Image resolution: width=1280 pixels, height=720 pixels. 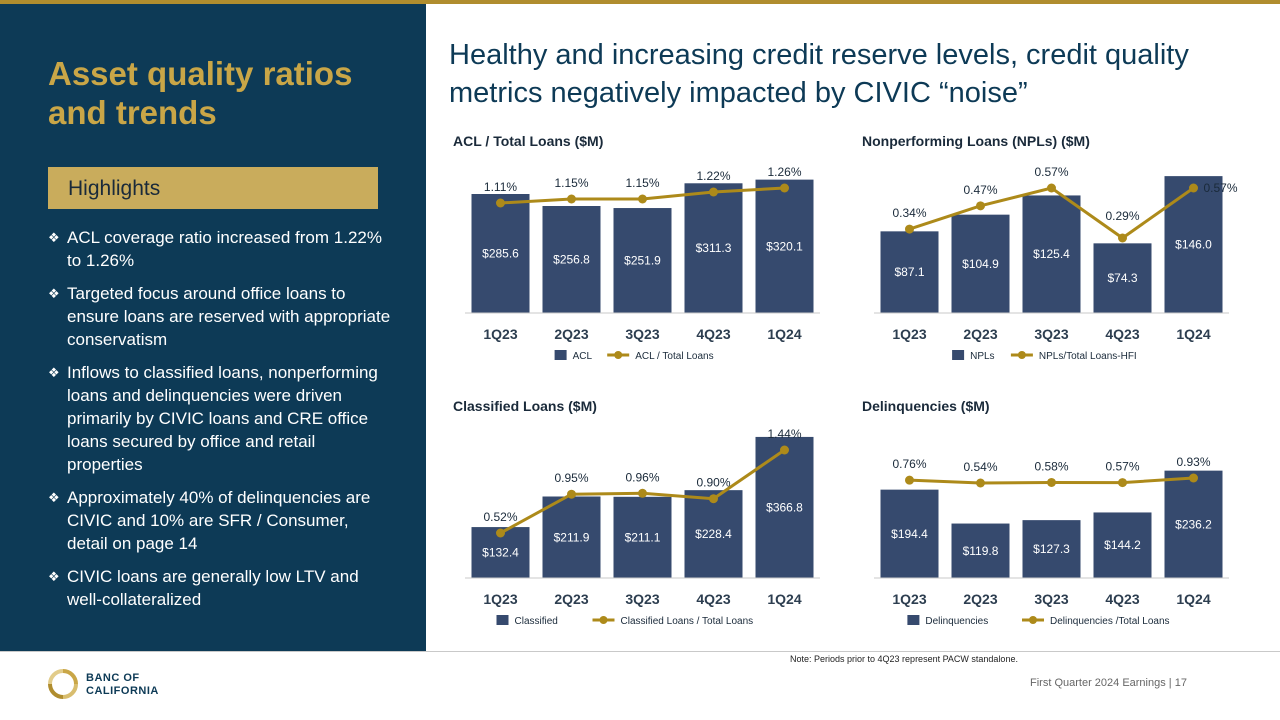 I want to click on highlights-header: Highlights, so click(x=213, y=188).